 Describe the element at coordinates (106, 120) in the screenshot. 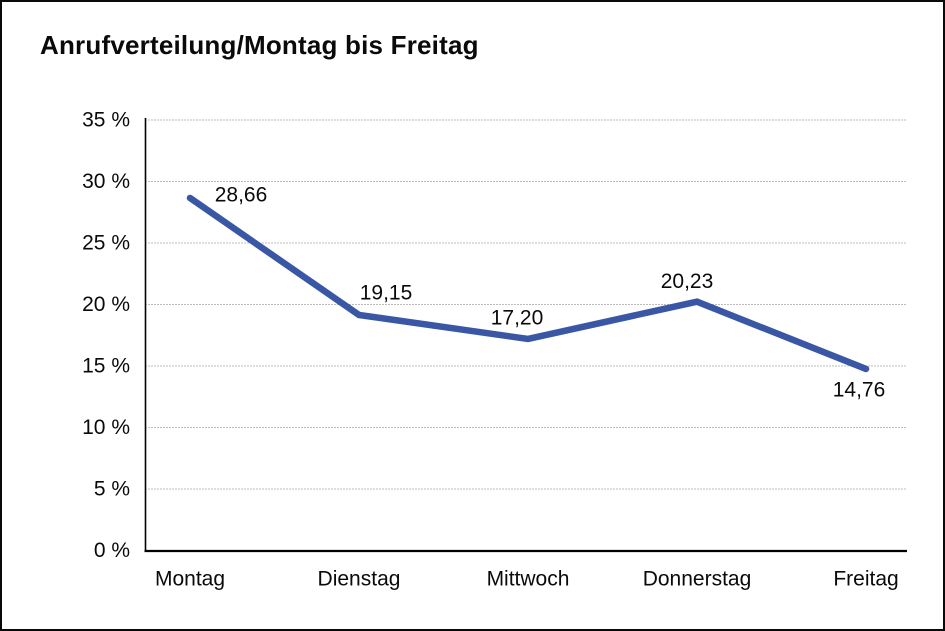

I see `y-axis-label-35: 35 %` at that location.